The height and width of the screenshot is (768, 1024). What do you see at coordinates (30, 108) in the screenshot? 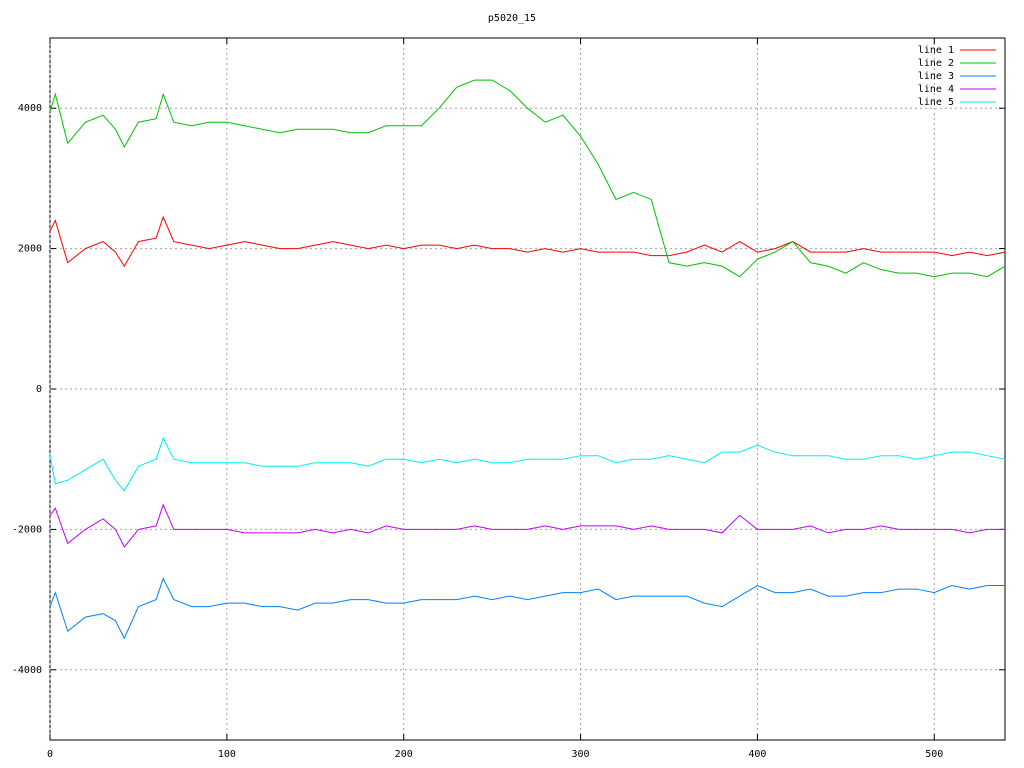
I see `y-tick-label: 4000` at bounding box center [30, 108].